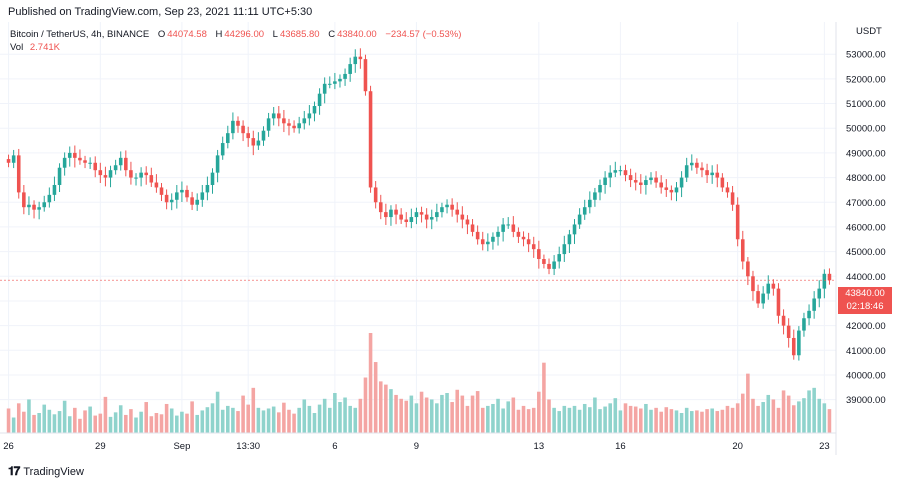 Image resolution: width=900 pixels, height=485 pixels. Describe the element at coordinates (866, 277) in the screenshot. I see `price-tick-label: 44000.00` at that location.